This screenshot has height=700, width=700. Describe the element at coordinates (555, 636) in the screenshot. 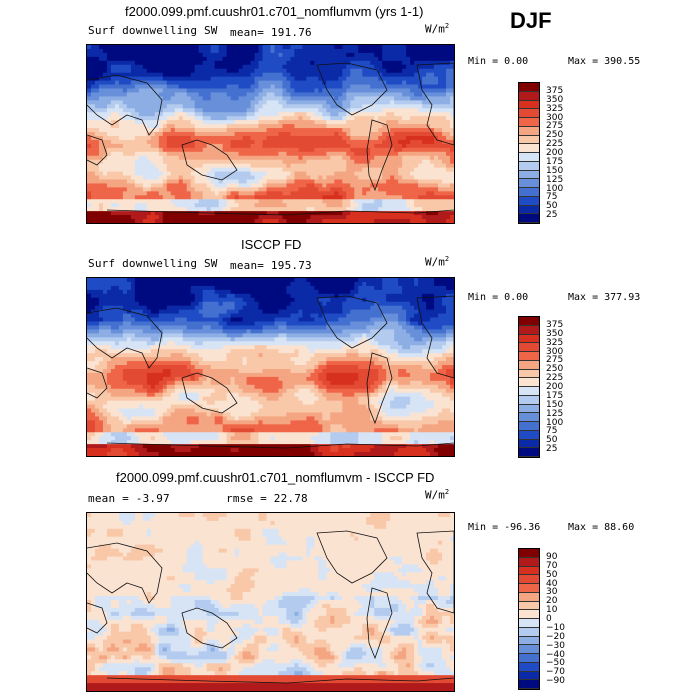

I see `colorbar-tick-label: −20` at that location.